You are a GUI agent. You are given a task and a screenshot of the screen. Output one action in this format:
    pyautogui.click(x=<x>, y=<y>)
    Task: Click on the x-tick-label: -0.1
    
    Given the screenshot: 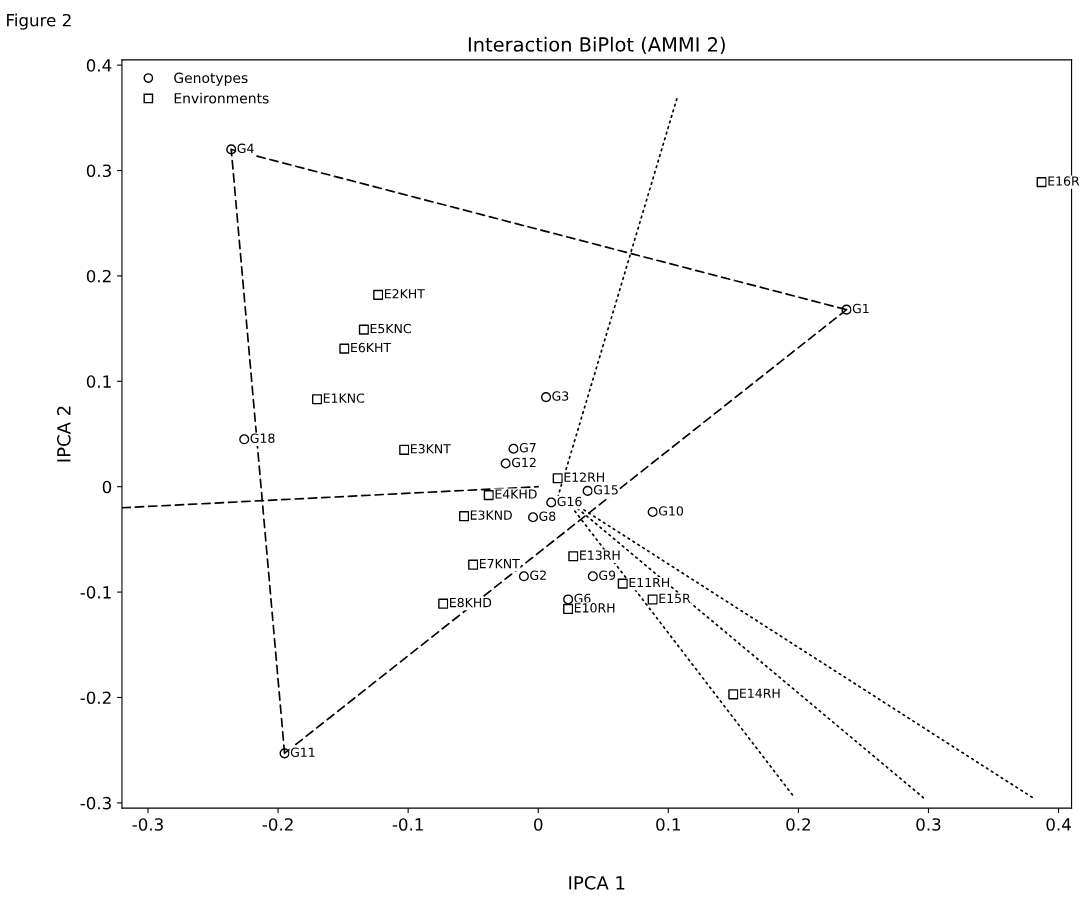 What is the action you would take?
    pyautogui.click(x=407, y=824)
    